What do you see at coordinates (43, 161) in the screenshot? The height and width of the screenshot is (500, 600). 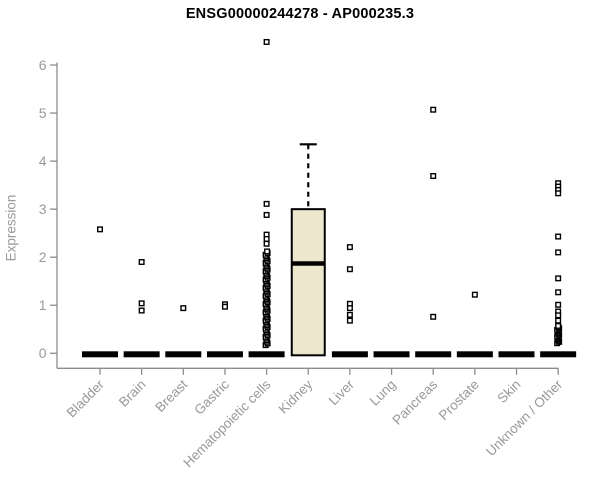 I see `y-tick-label: 4` at bounding box center [43, 161].